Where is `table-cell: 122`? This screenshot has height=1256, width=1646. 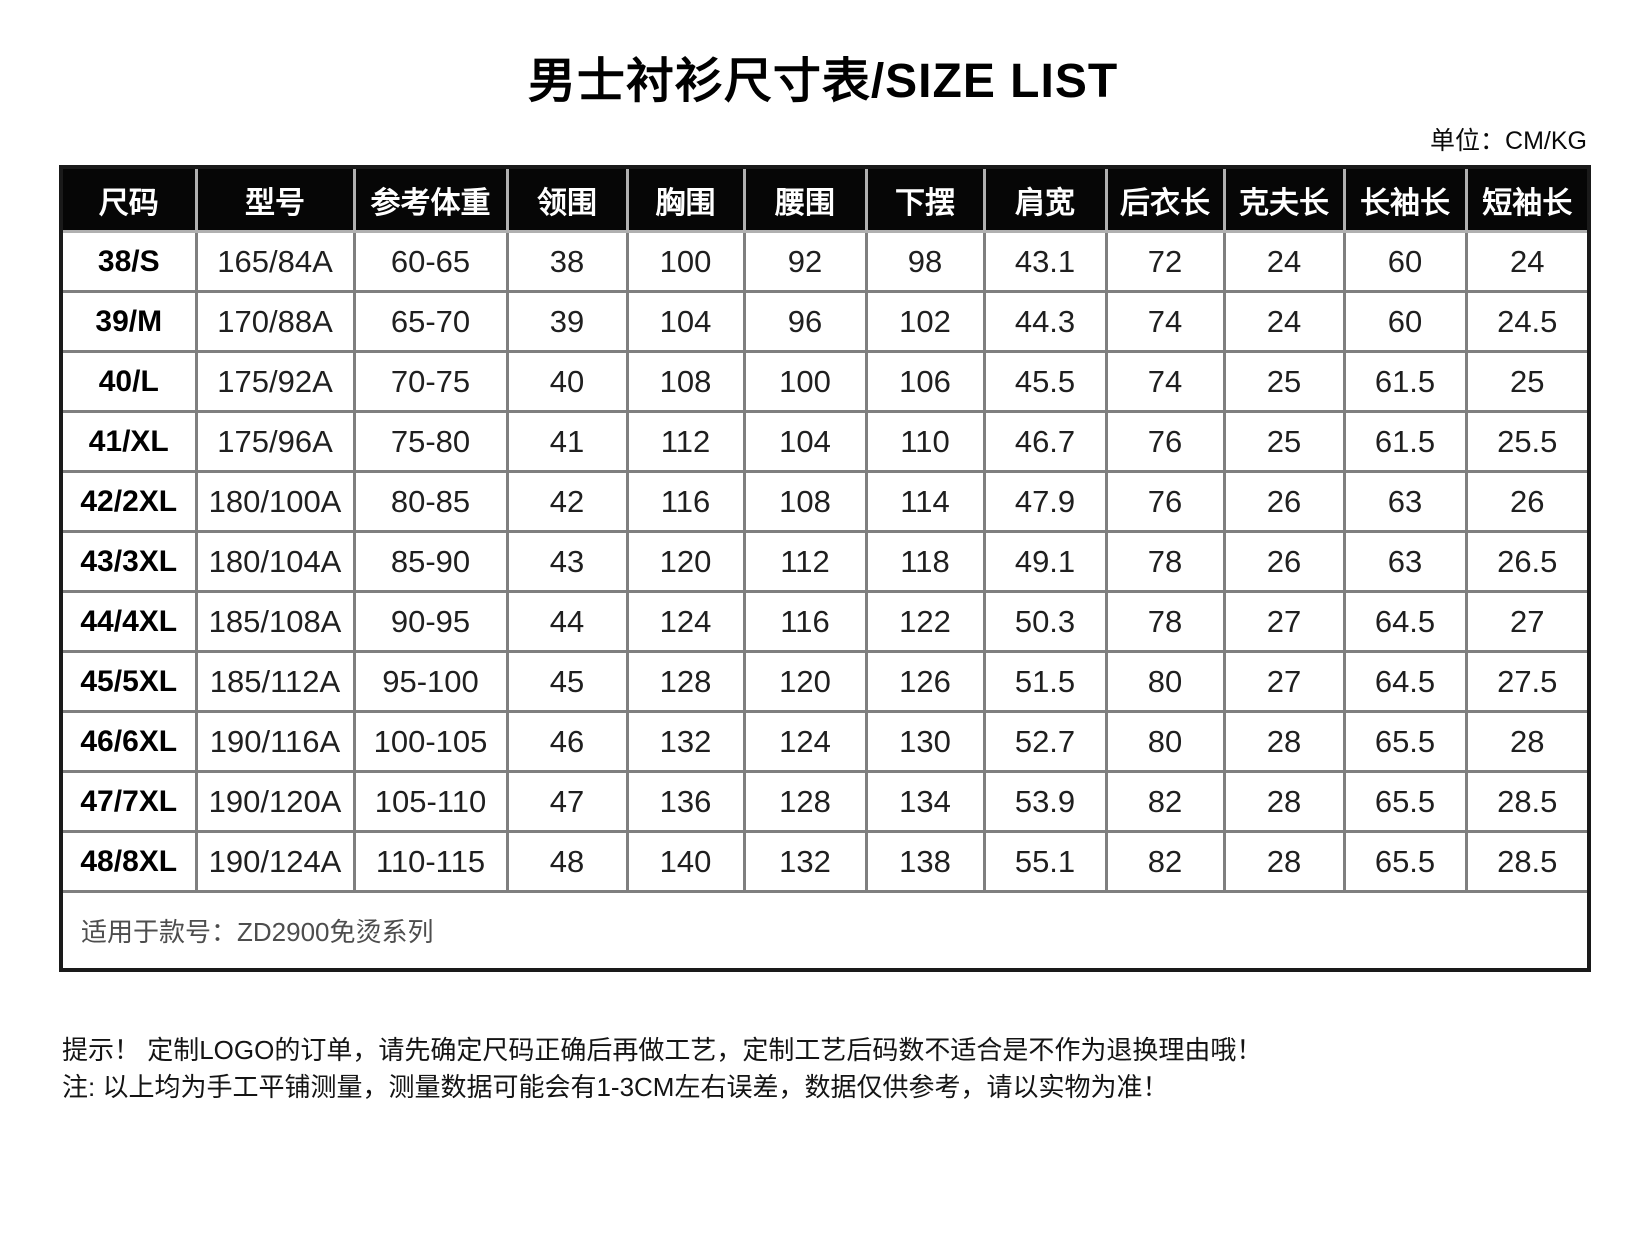
table-cell: 122 is located at coordinates (925, 622).